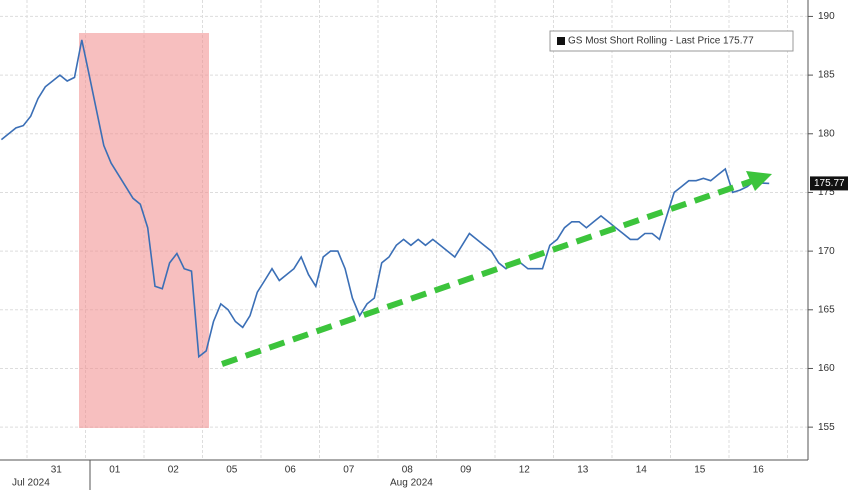 The width and height of the screenshot is (848, 490). Describe the element at coordinates (826, 133) in the screenshot. I see `y-tick-label: 180` at that location.